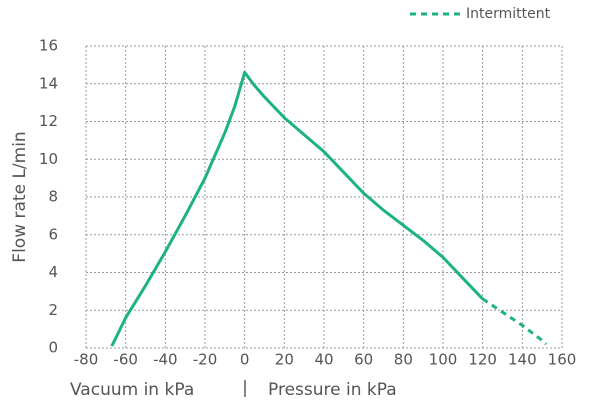 Image resolution: width=592 pixels, height=407 pixels. I want to click on y-tick-label: 8, so click(53, 197).